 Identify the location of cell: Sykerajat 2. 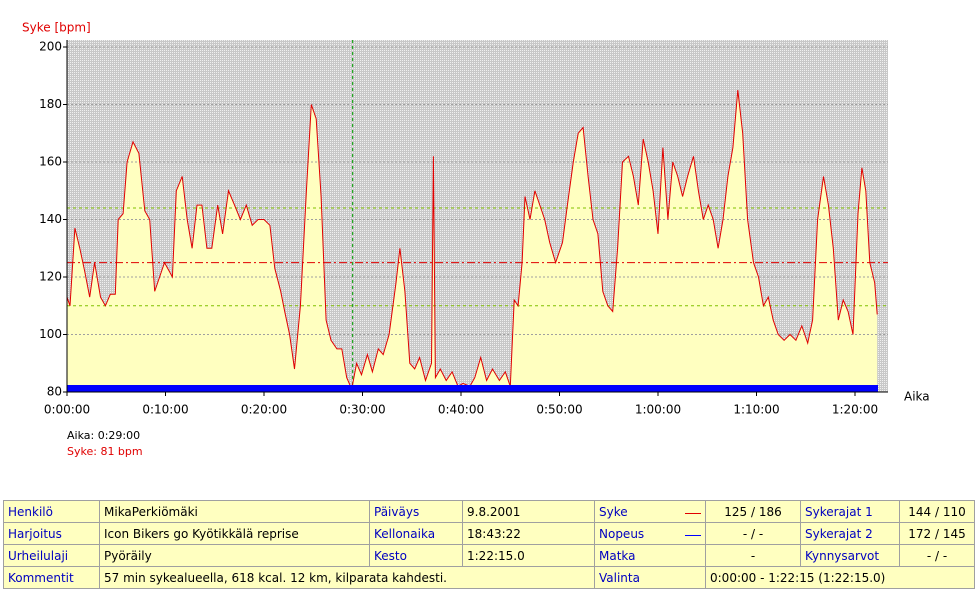
(850, 533).